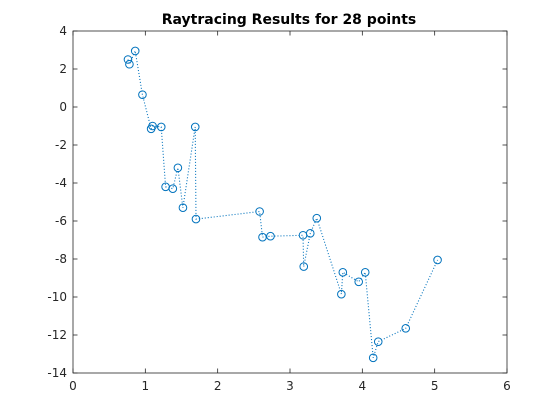  What do you see at coordinates (435, 386) in the screenshot?
I see `x-tick-label: 5` at bounding box center [435, 386].